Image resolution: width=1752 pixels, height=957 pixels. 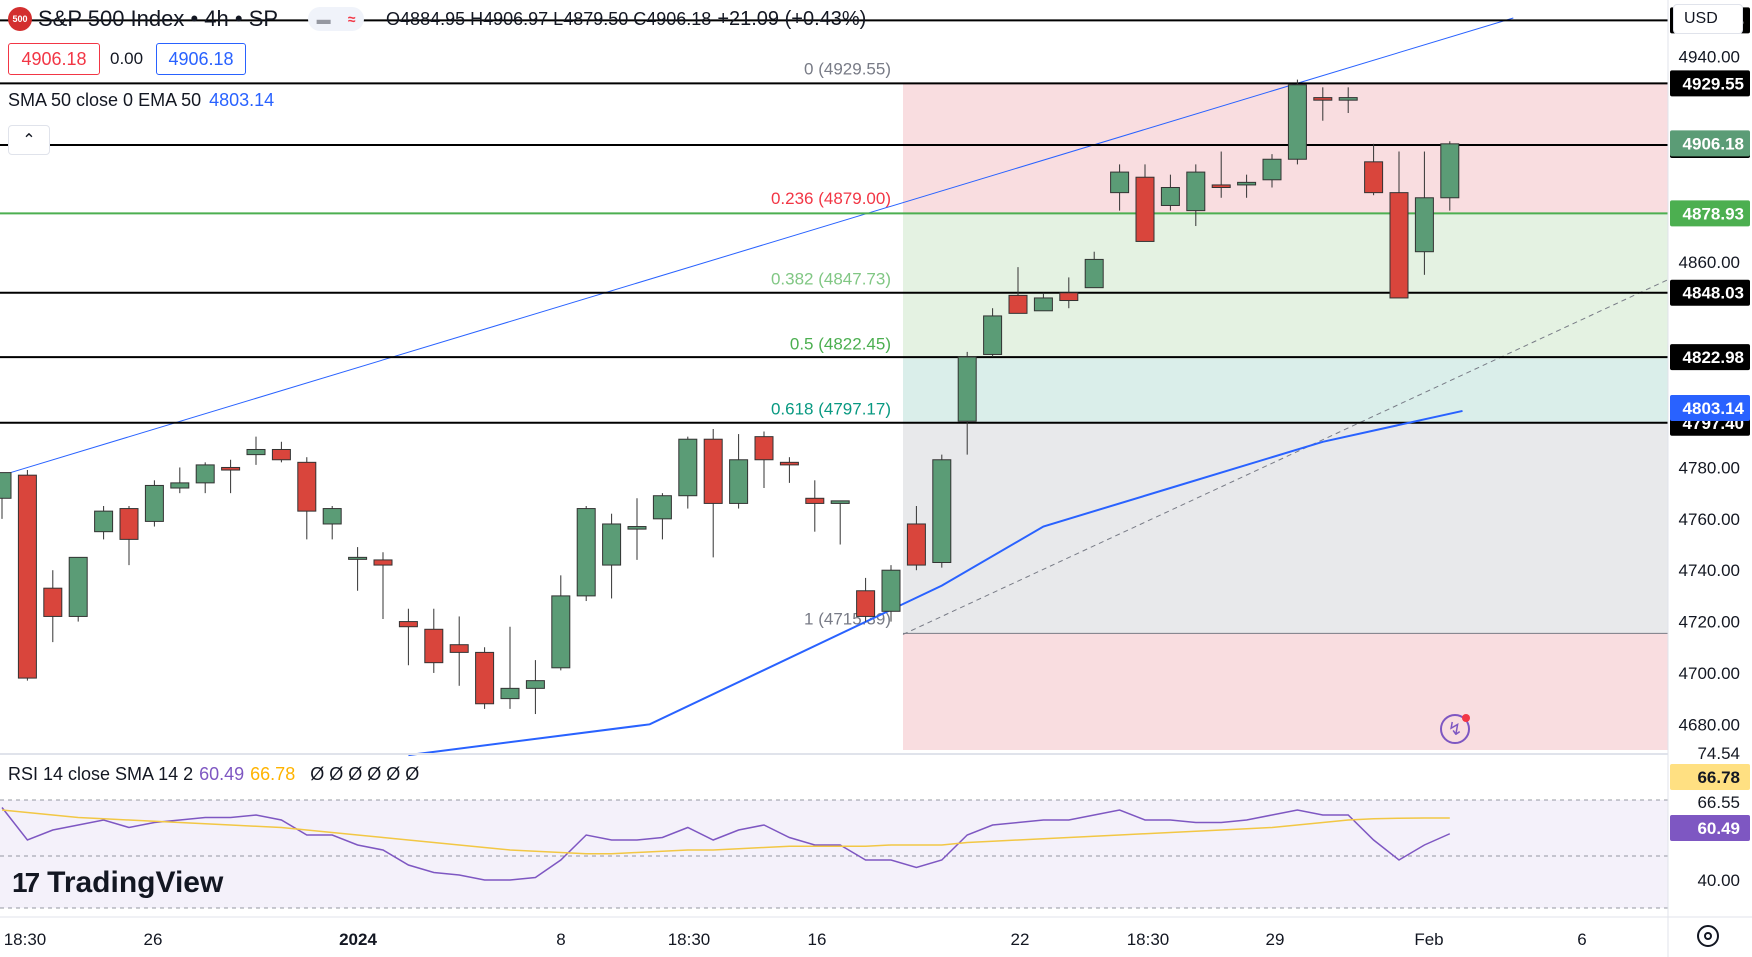 What do you see at coordinates (201, 59) in the screenshot?
I see `buy-price-button: 4906.18` at bounding box center [201, 59].